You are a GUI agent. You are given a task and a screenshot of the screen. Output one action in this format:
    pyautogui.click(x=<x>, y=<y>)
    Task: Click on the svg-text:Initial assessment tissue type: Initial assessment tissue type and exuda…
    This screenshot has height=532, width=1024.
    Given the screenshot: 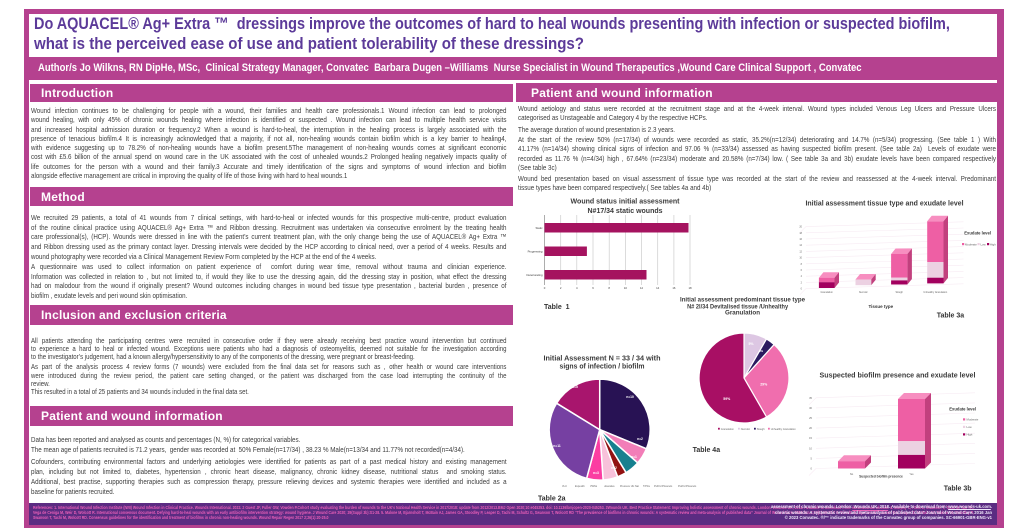 What is the action you would take?
    pyautogui.click(x=885, y=203)
    